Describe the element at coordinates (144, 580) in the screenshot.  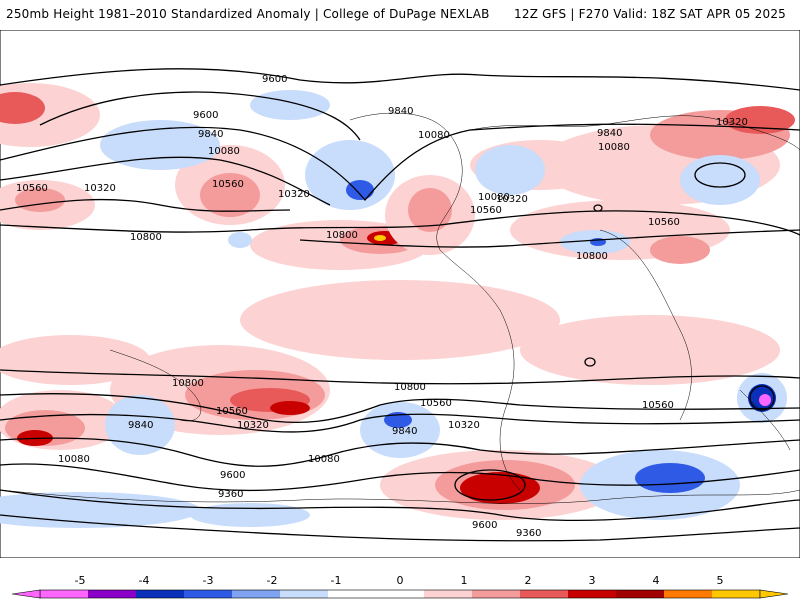
I see `colorbar-tick-label: -4` at that location.